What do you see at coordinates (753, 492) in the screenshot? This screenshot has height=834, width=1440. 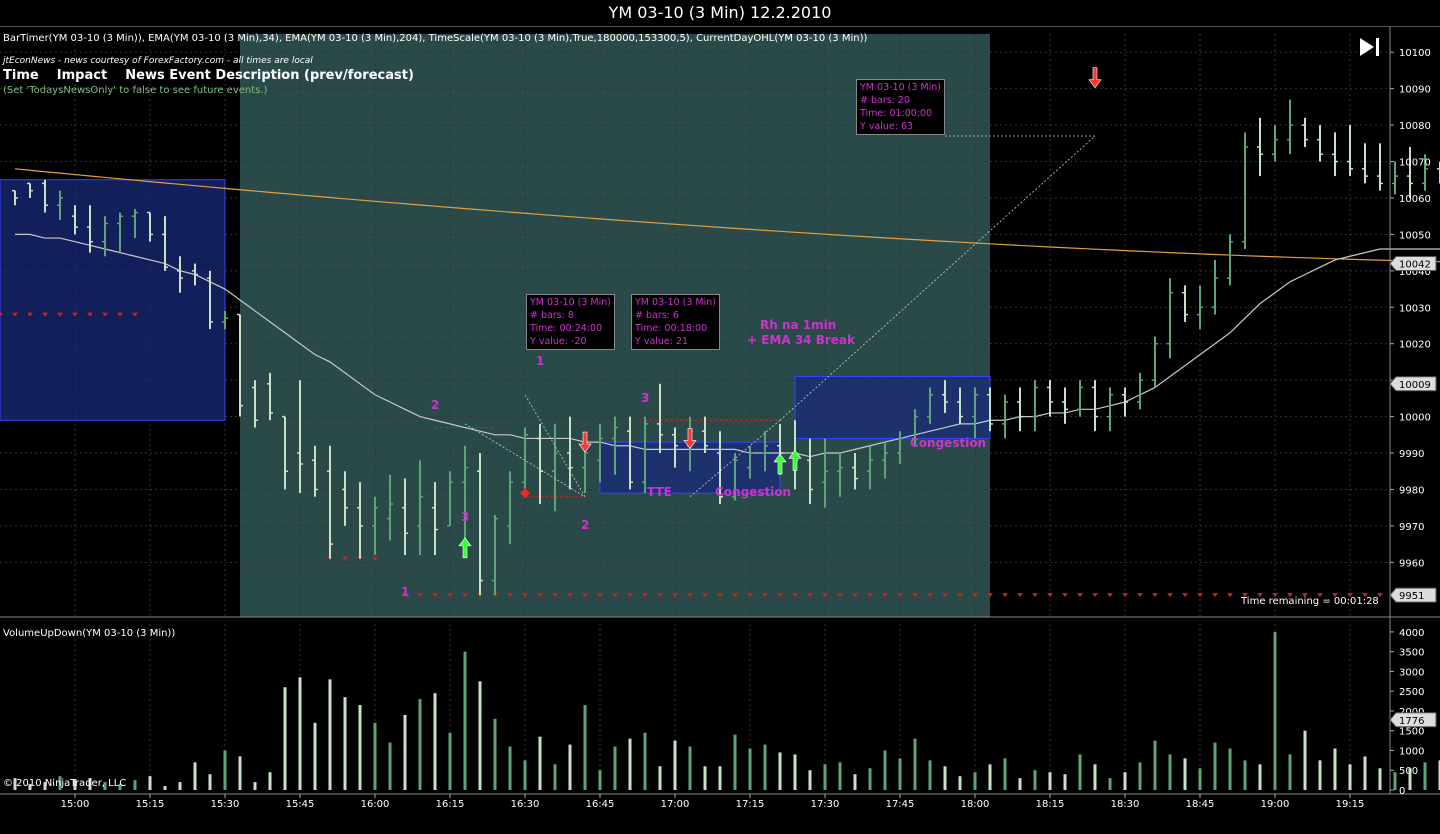 I see `congestion-label-1: Congestion` at bounding box center [753, 492].